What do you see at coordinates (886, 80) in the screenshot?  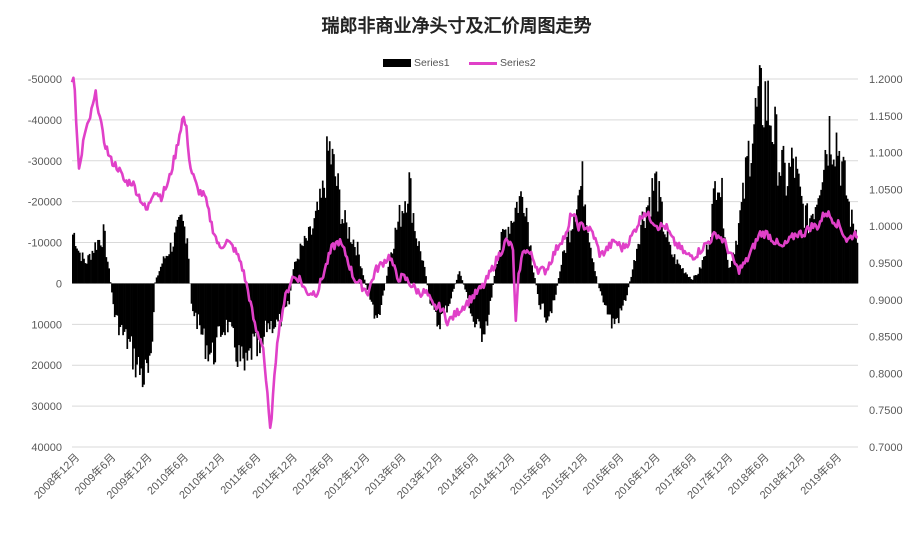 I see `right-tick-label: 1.2000` at bounding box center [886, 80].